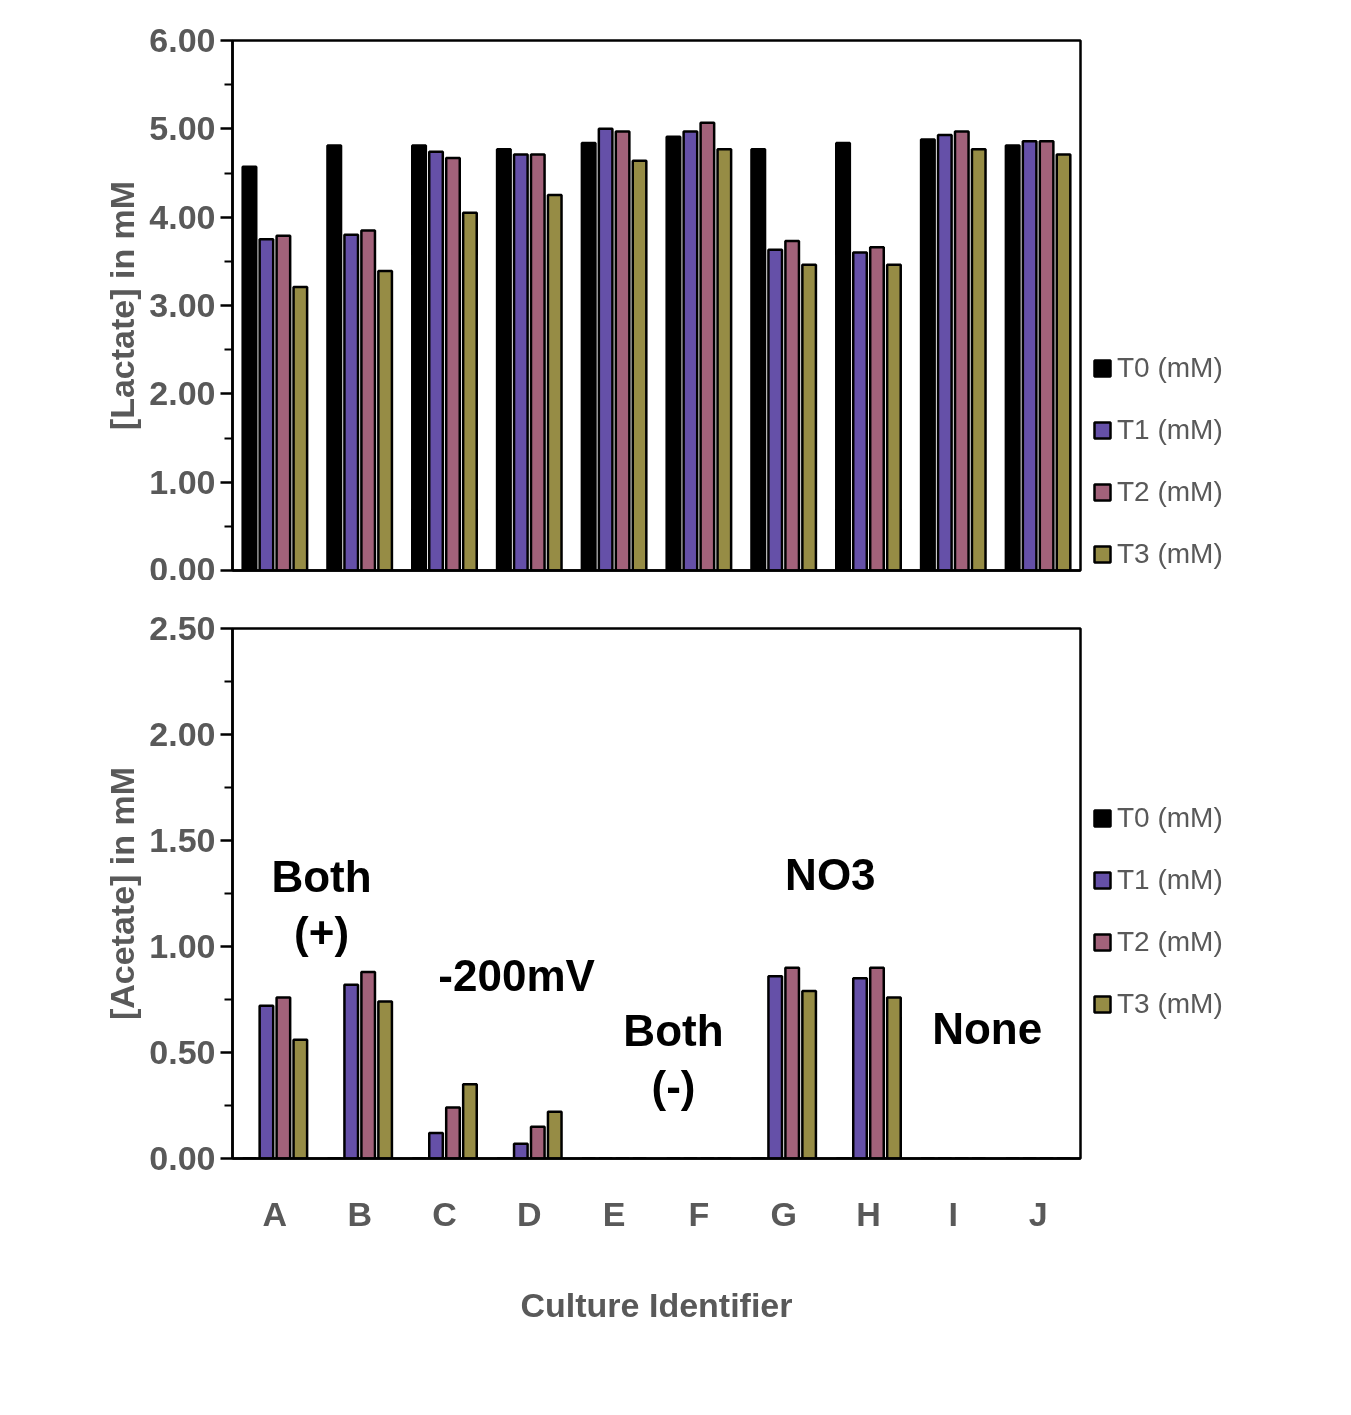 This screenshot has width=1351, height=1415. What do you see at coordinates (699, 1213) in the screenshot?
I see `x-tick-label: F` at bounding box center [699, 1213].